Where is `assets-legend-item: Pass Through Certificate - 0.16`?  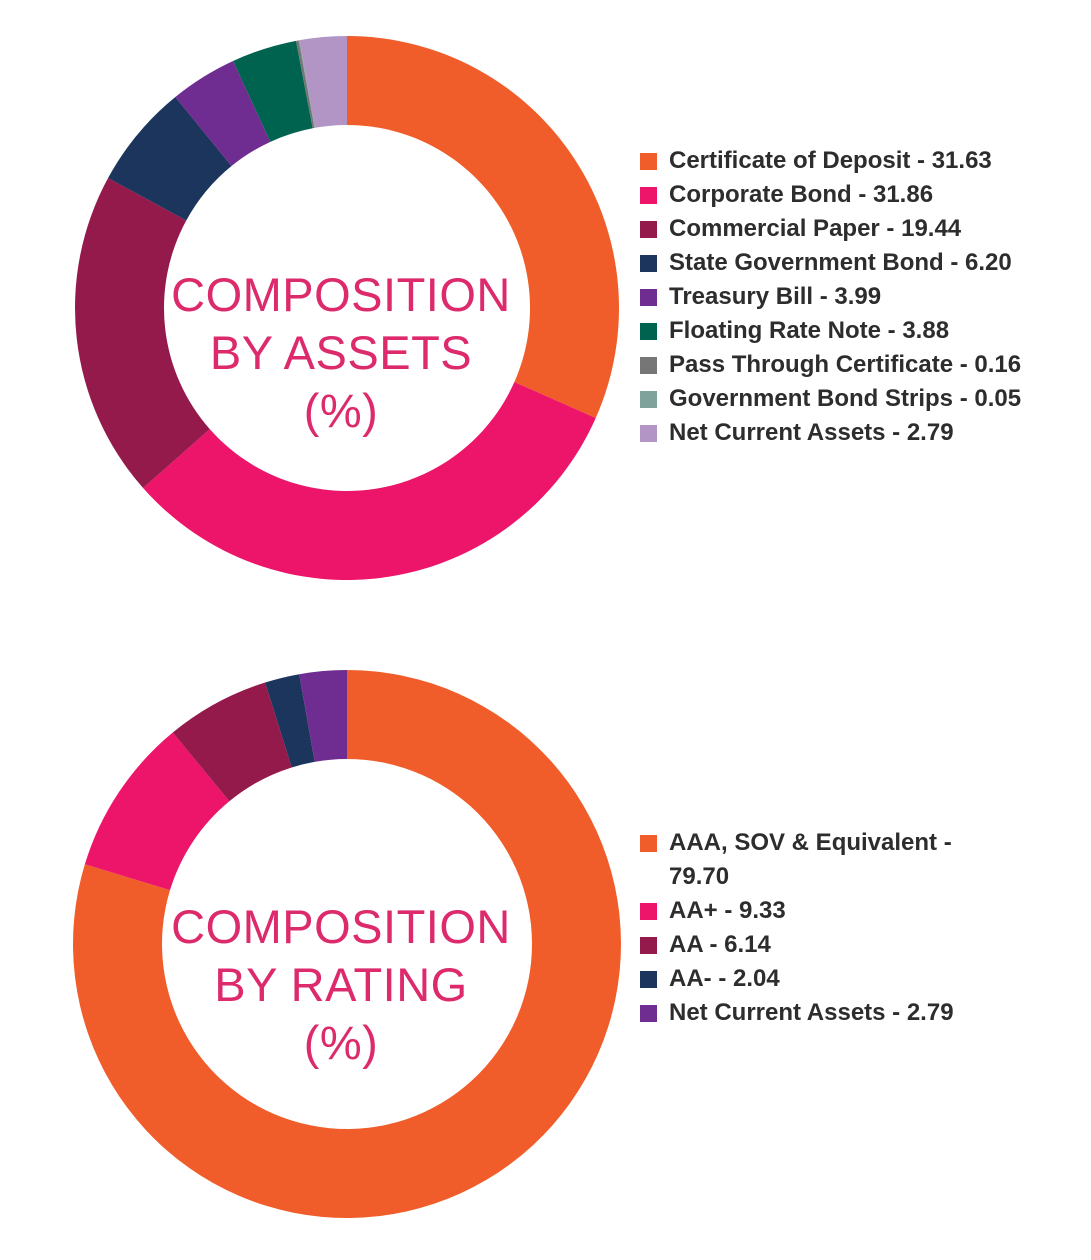 assets-legend-item: Pass Through Certificate - 0.16 is located at coordinates (855, 365).